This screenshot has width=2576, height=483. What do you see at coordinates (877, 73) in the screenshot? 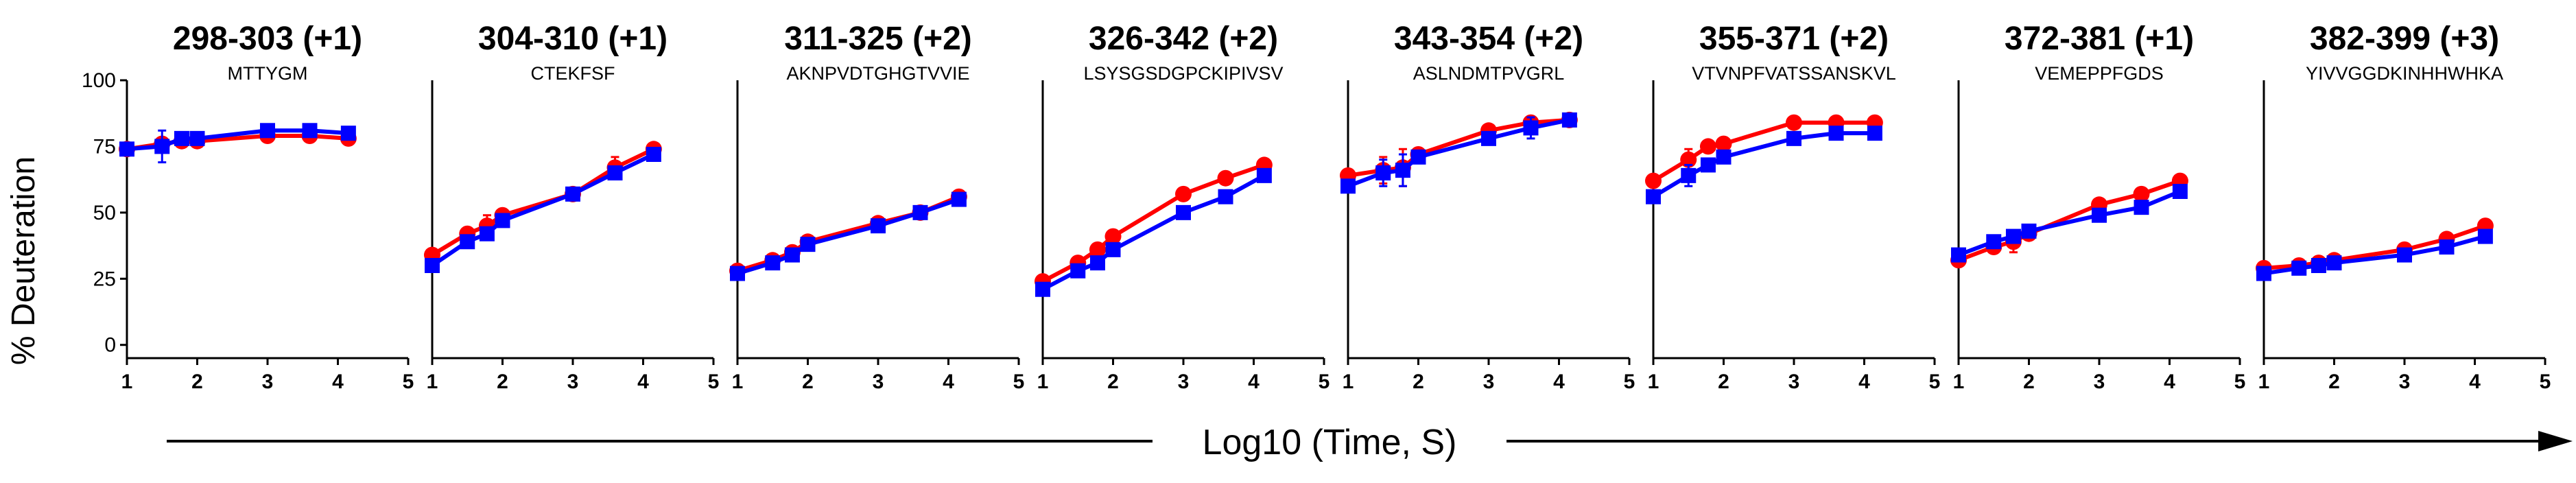
I see `peptide-sequence: AKNPVDTGHGTVVIE` at bounding box center [877, 73].